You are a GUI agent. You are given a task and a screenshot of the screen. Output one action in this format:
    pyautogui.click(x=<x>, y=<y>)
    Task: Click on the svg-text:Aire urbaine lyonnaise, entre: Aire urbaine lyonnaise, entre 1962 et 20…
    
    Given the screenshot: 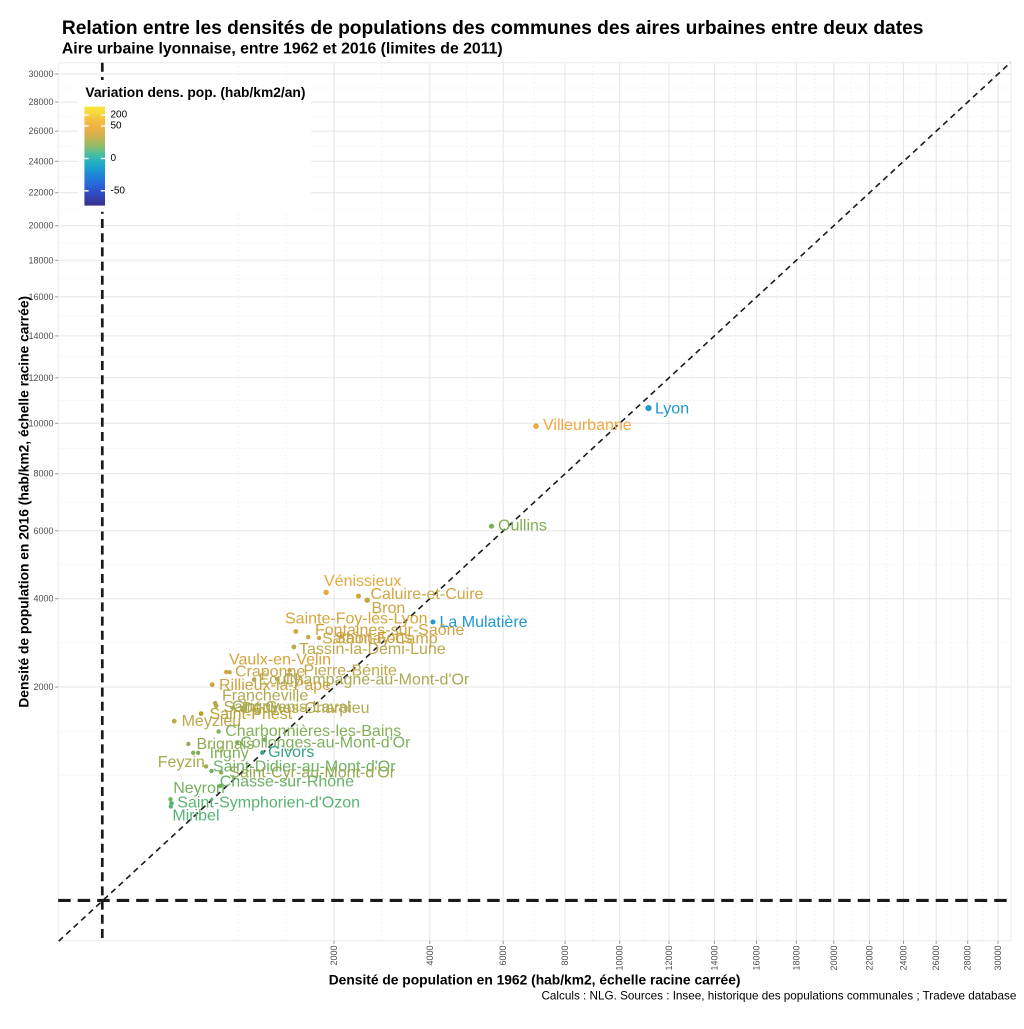 What is the action you would take?
    pyautogui.click(x=282, y=48)
    